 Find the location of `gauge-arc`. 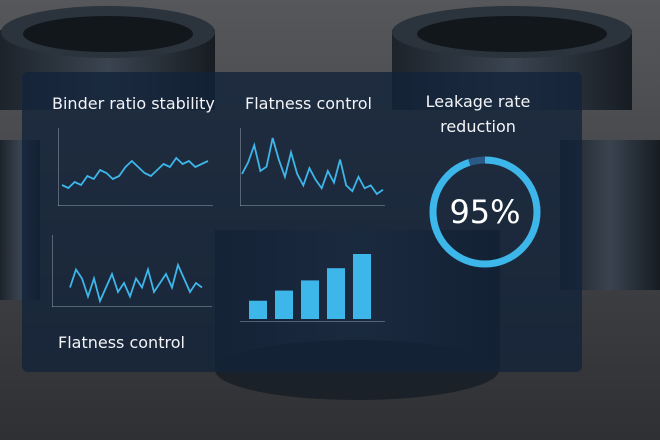

gauge-arc is located at coordinates (485, 212).